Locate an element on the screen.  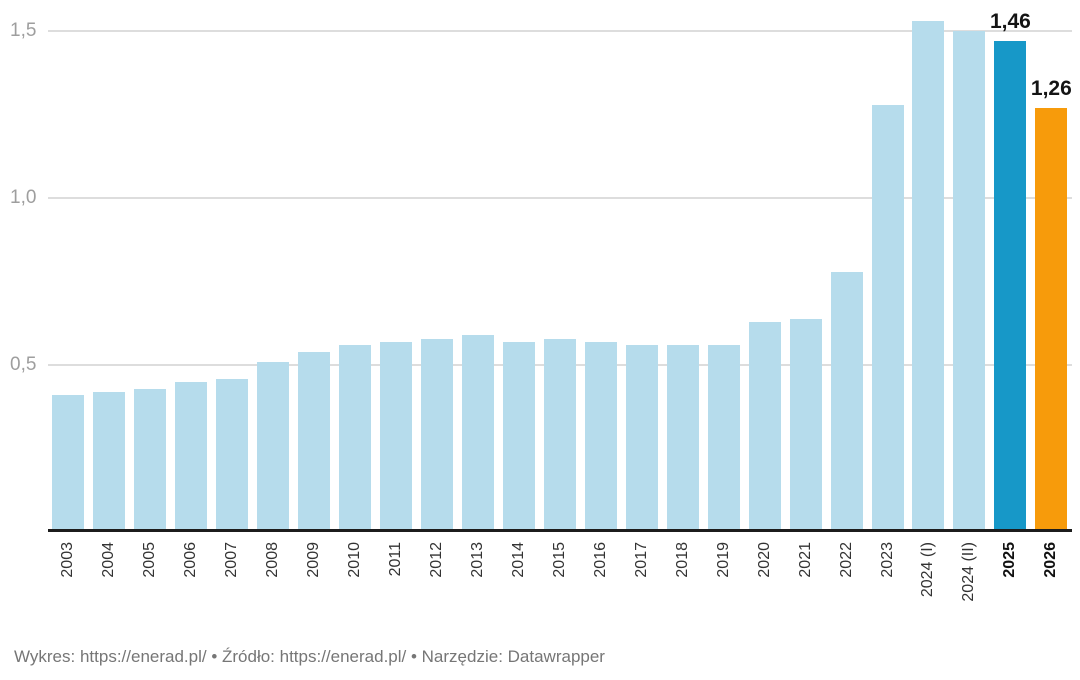
bar-value-label: 1,26 is located at coordinates (1051, 88).